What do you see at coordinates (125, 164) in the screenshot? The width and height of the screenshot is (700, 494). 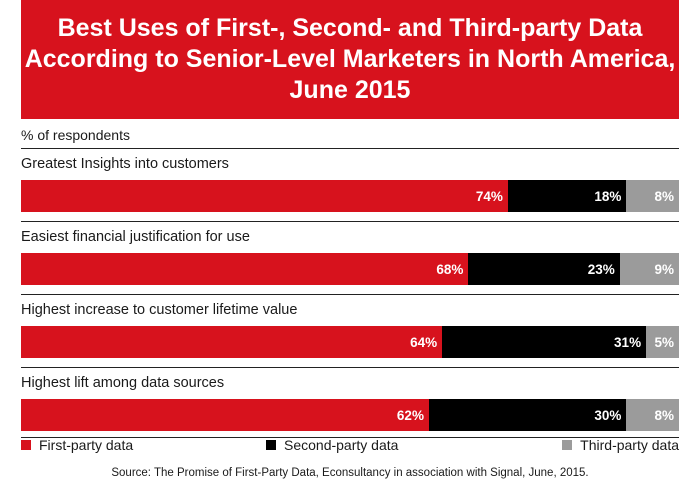 I see `category-label: Greatest Insights into customers` at bounding box center [125, 164].